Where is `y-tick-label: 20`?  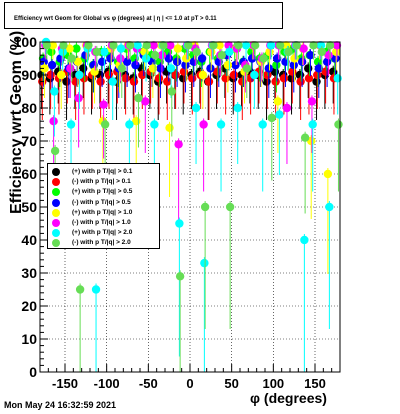 y-tick-label: 20 is located at coordinates (29, 306).